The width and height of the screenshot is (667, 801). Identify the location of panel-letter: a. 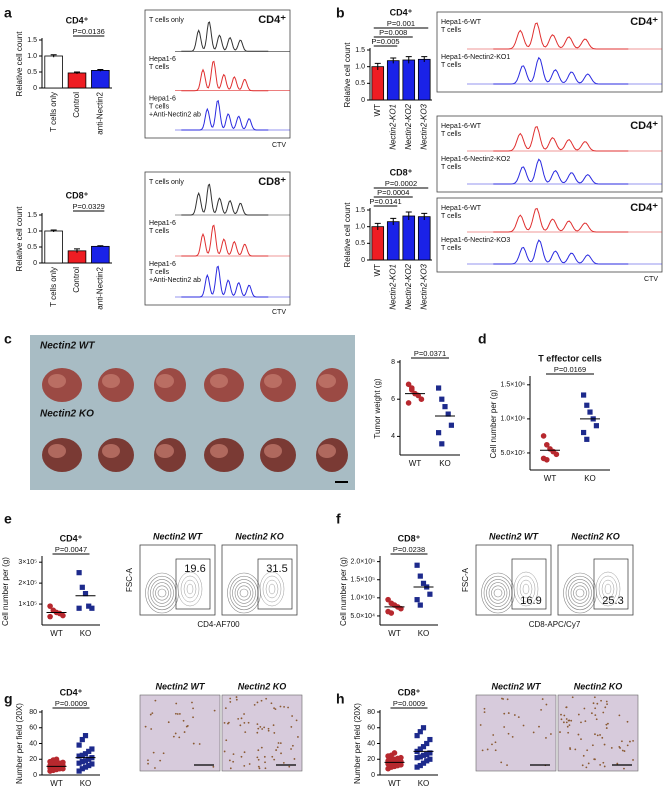
(8, 13).